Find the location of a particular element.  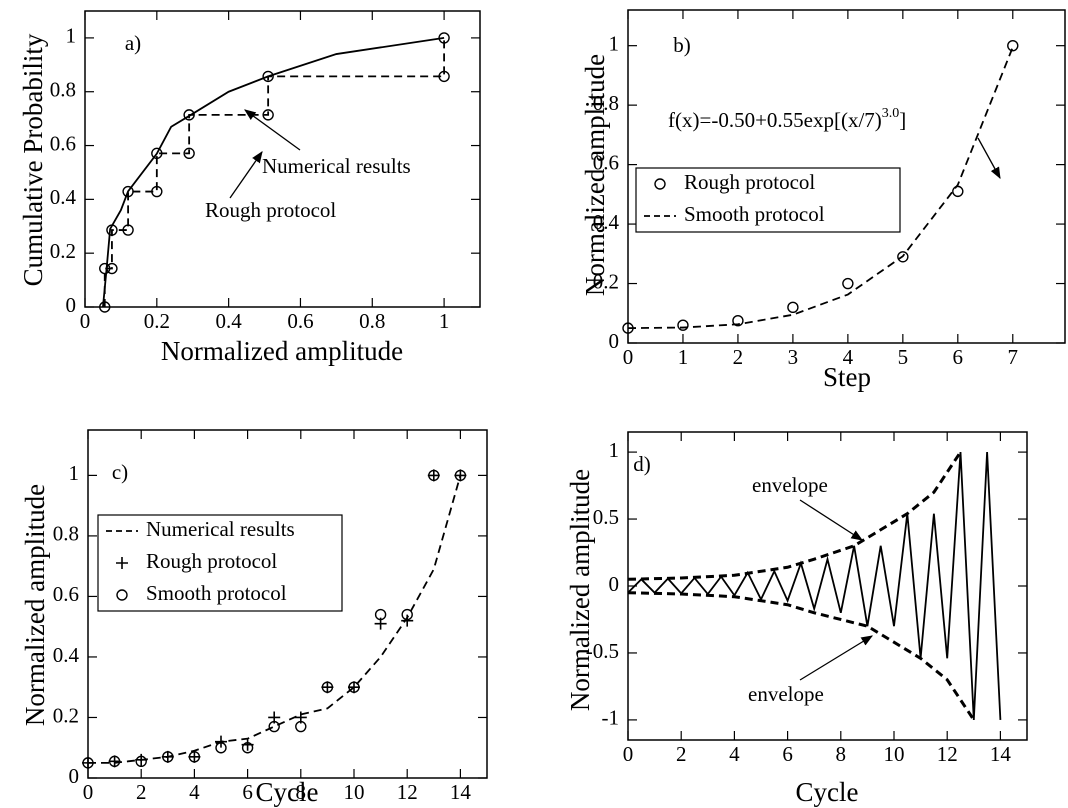

panel-label: b) is located at coordinates (682, 45).